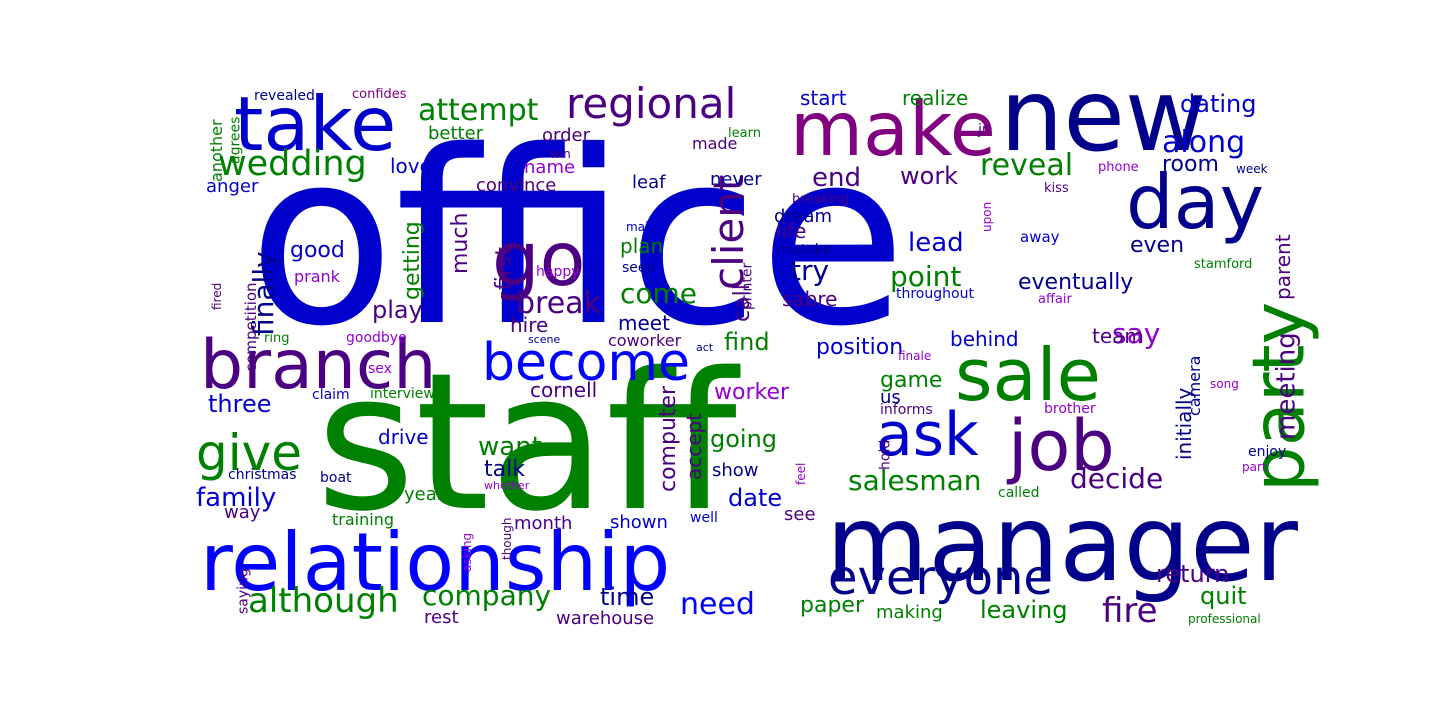 This screenshot has width=1440, height=720. What do you see at coordinates (402, 394) in the screenshot?
I see `cloud-word-interview: interview` at bounding box center [402, 394].